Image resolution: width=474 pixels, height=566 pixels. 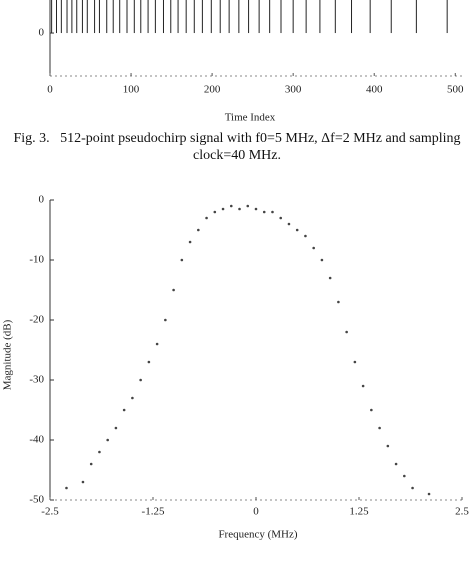 What do you see at coordinates (36, 440) in the screenshot?
I see `y-tick-label: -40` at bounding box center [36, 440].